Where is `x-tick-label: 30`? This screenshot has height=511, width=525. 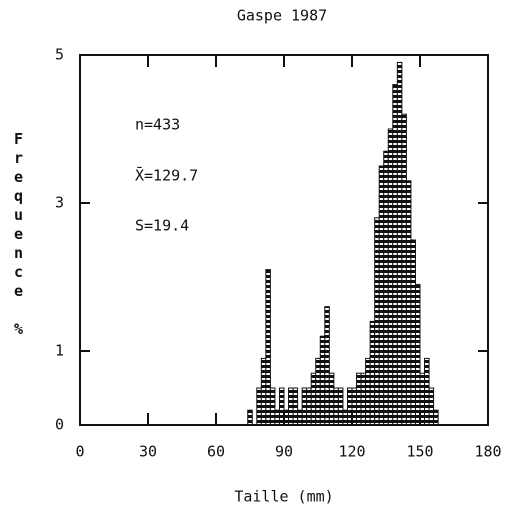
x-tick-label: 30 is located at coordinates (148, 452).